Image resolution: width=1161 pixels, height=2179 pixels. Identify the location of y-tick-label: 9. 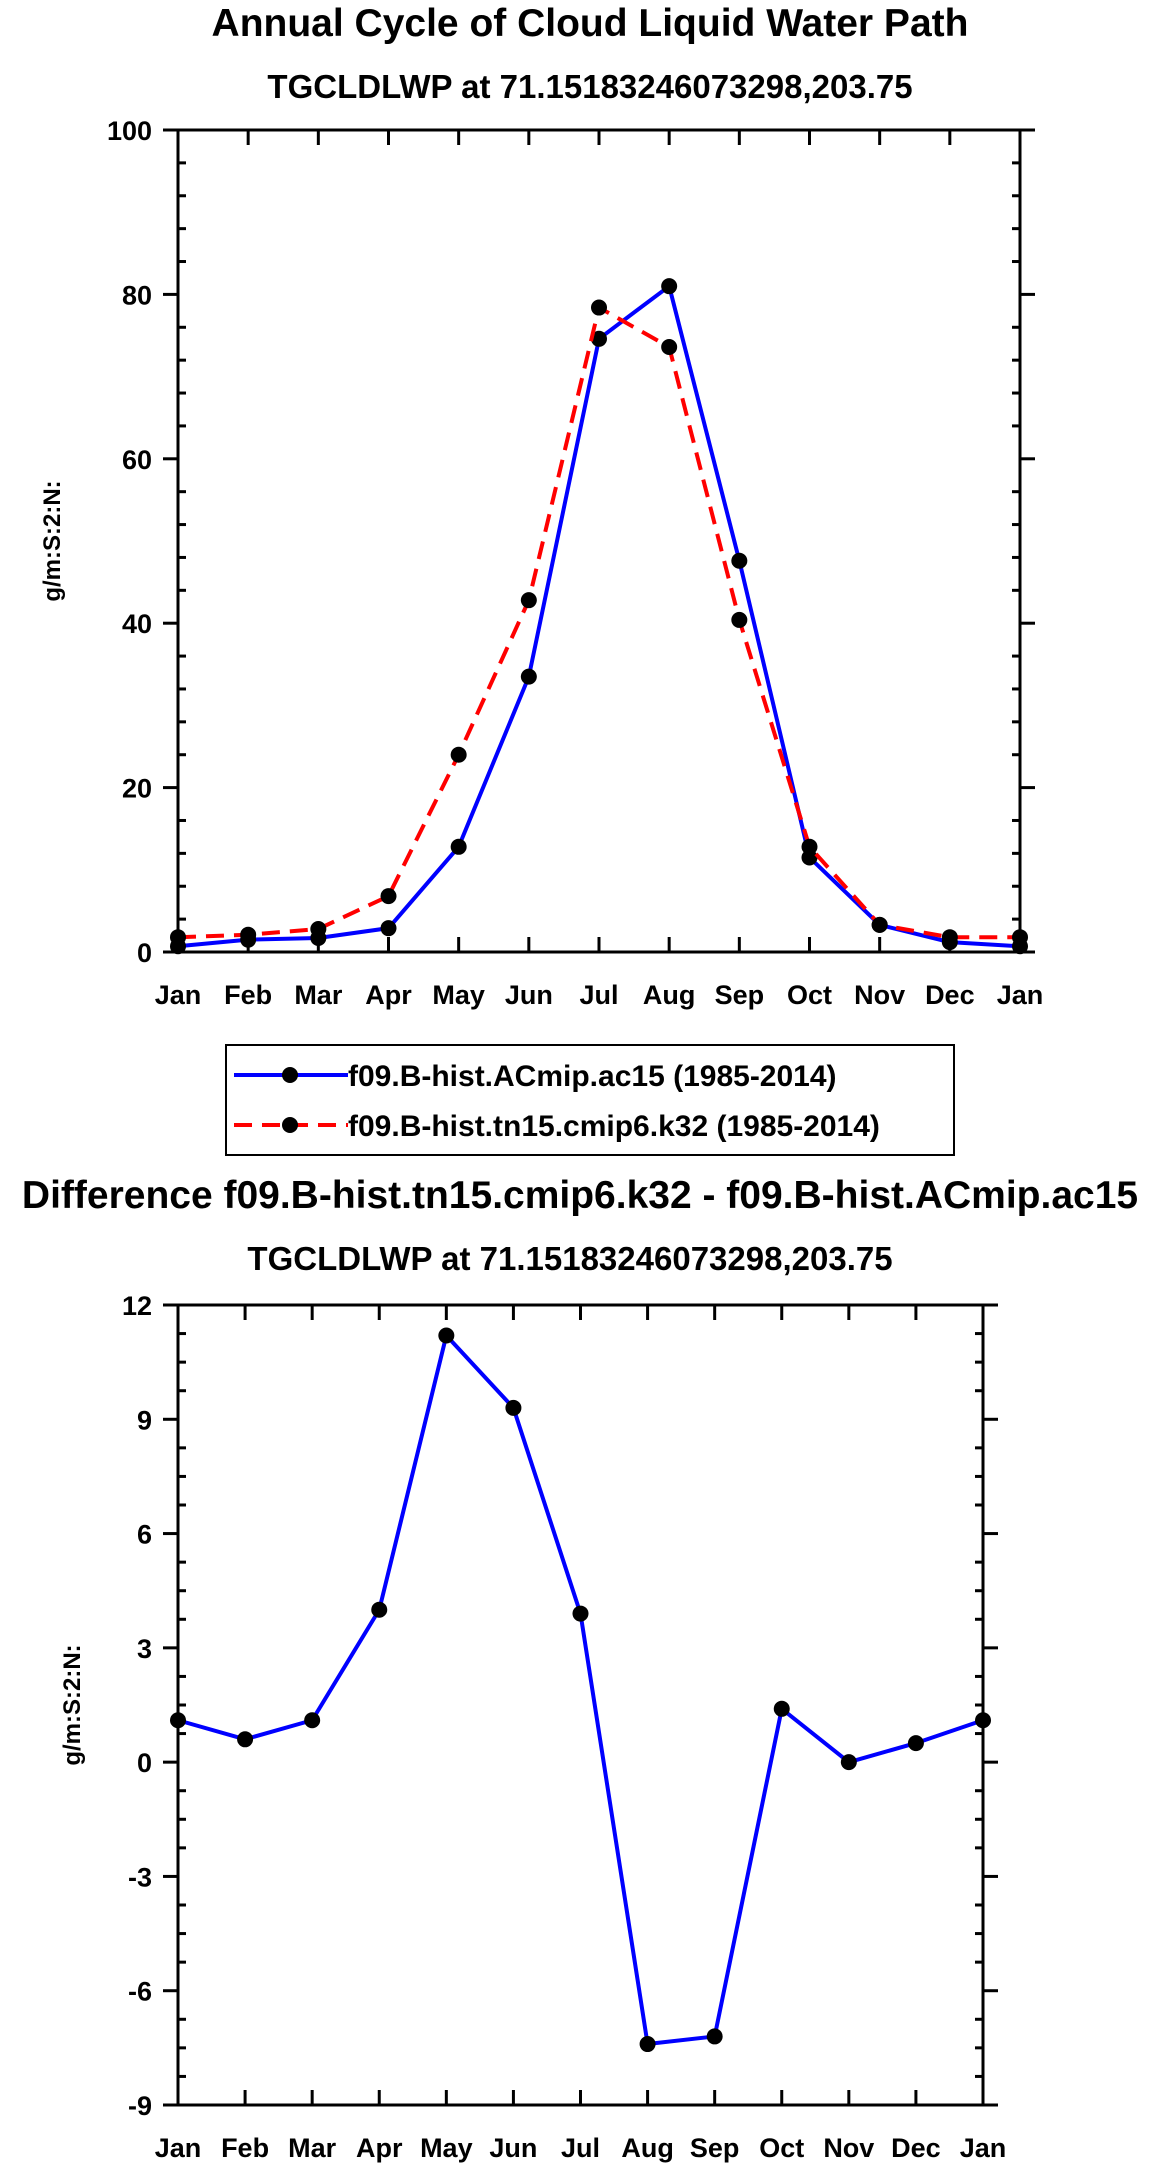
(144, 1420).